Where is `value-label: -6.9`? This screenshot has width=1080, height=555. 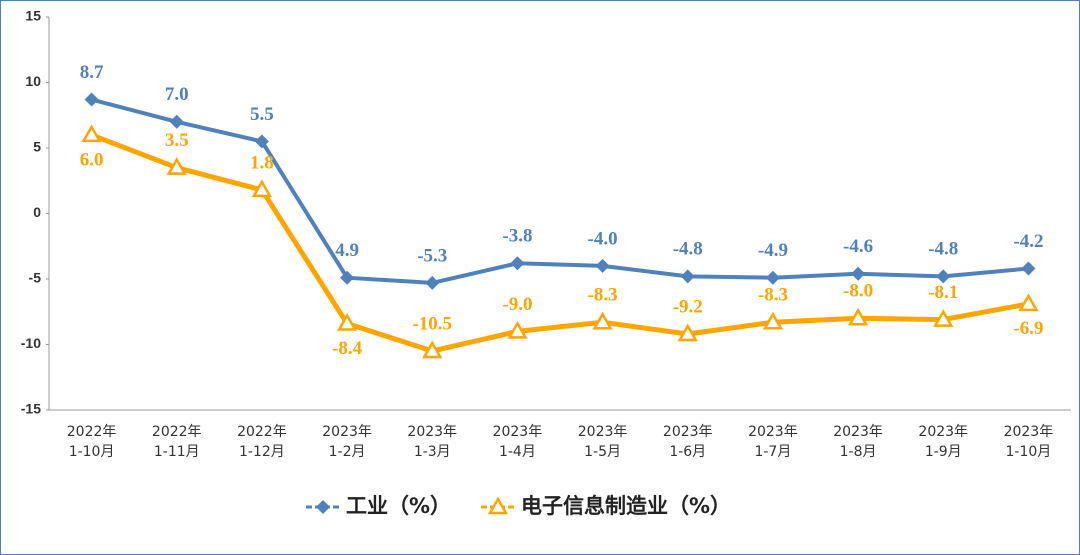 value-label: -6.9 is located at coordinates (1028, 328).